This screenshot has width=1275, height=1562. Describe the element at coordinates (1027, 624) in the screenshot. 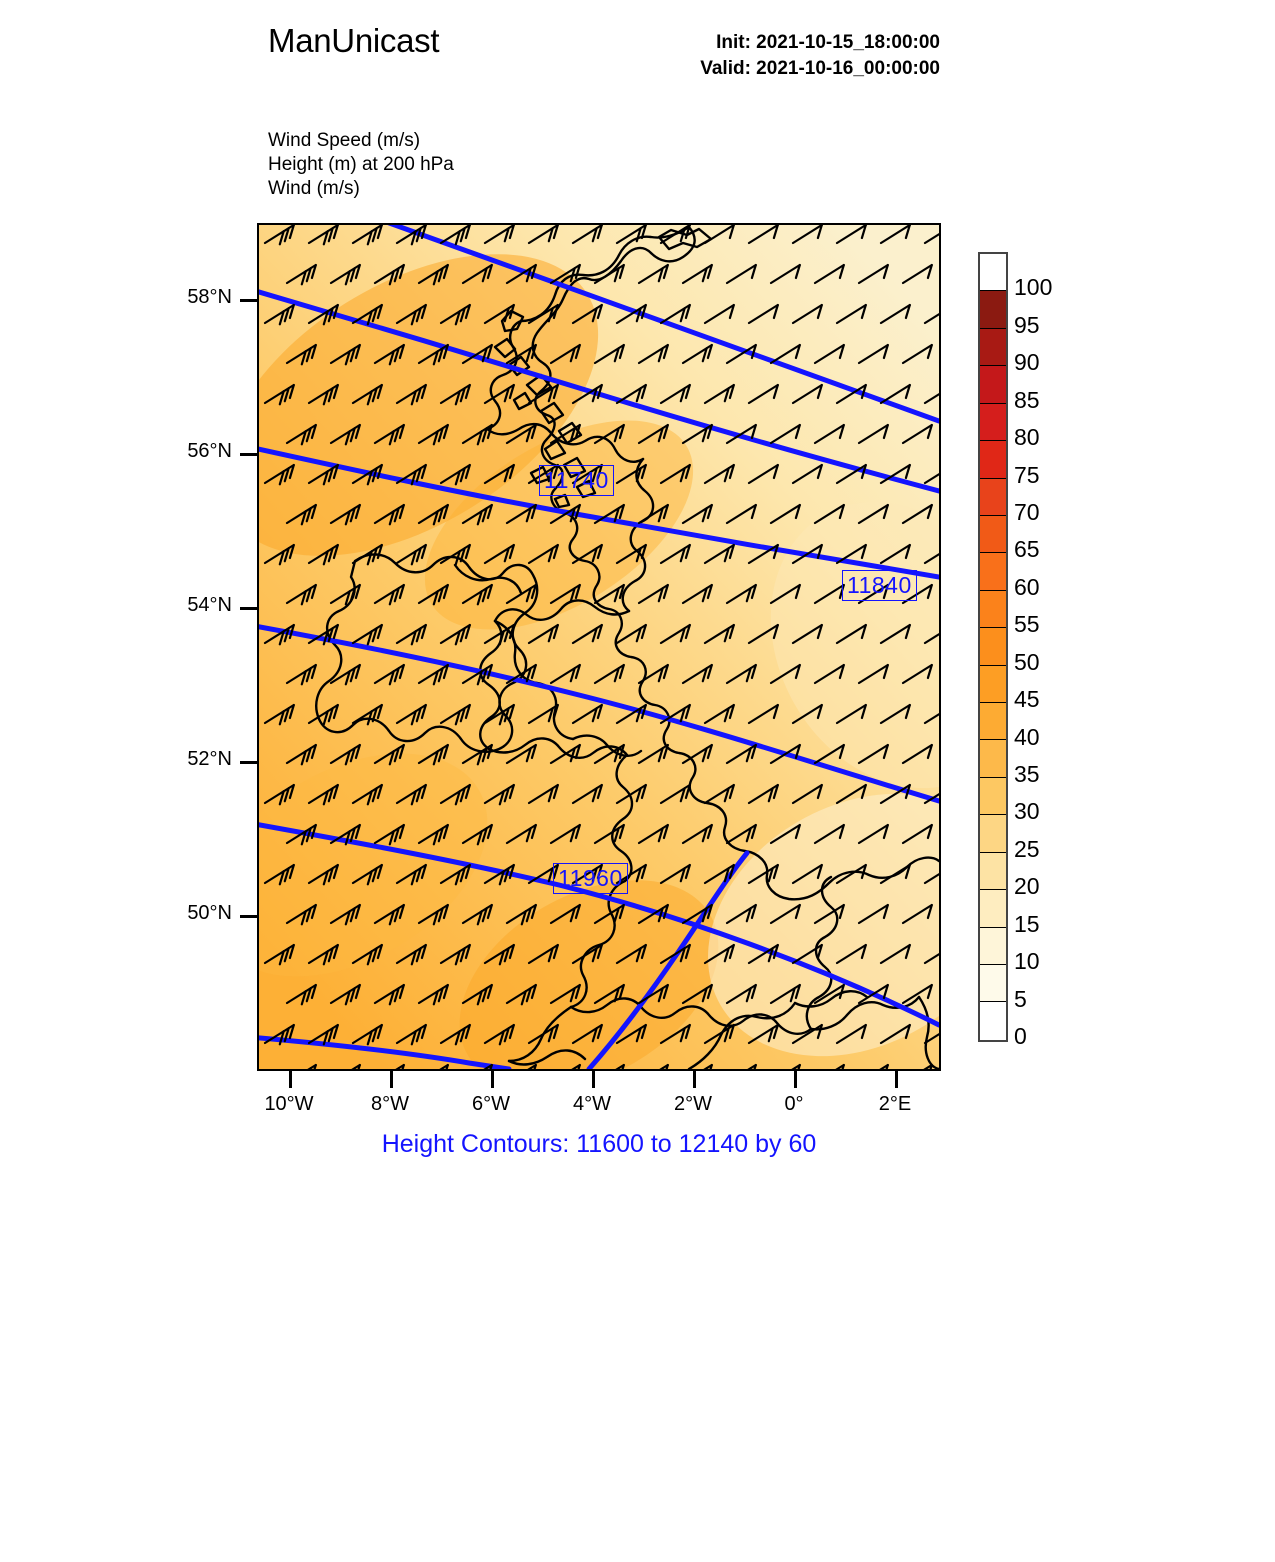

I see `colorbar-tick-label: 55` at that location.